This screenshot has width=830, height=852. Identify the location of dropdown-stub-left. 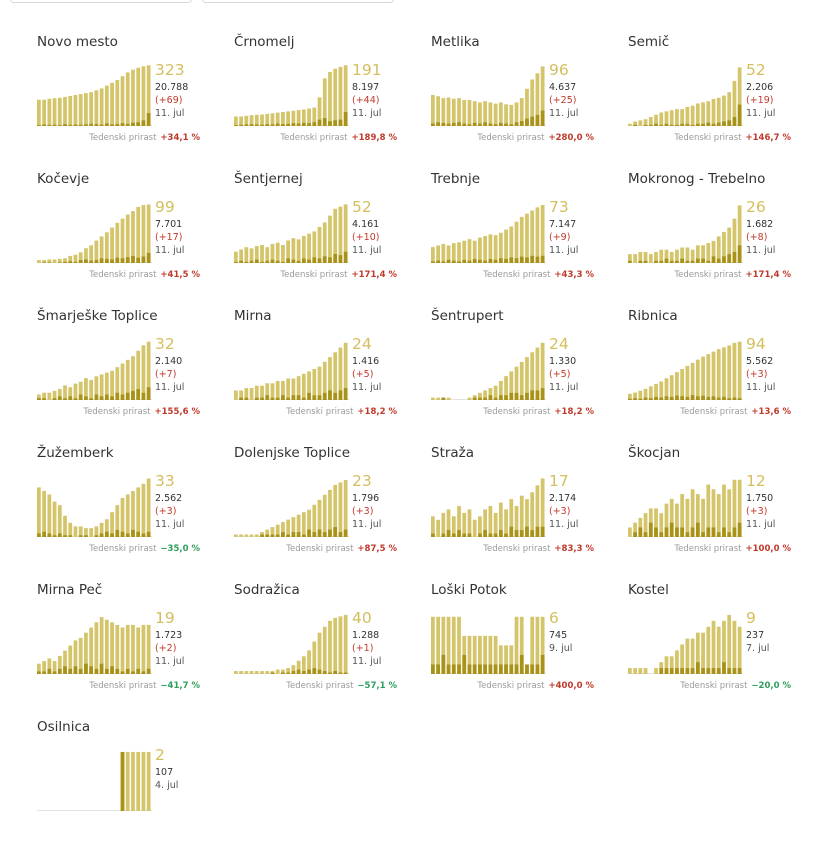
(101, 1).